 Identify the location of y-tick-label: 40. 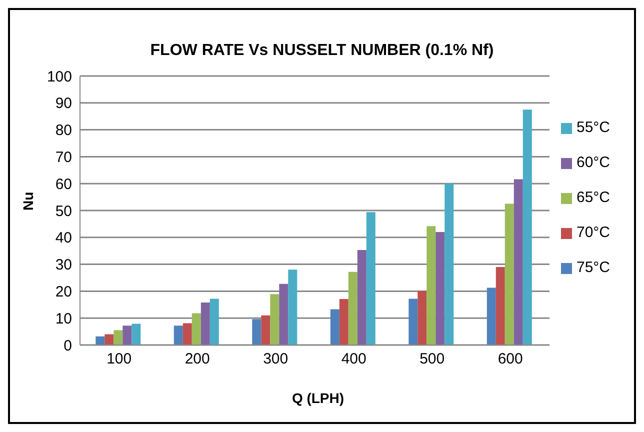
(63, 238).